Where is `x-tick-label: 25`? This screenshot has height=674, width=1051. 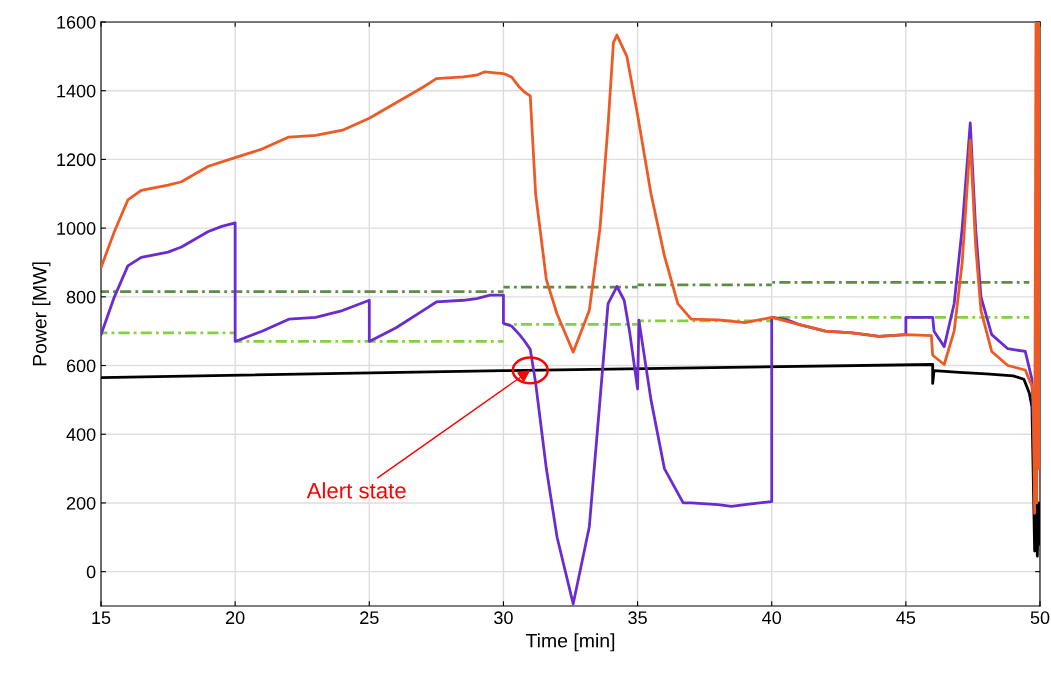 x-tick-label: 25 is located at coordinates (369, 618).